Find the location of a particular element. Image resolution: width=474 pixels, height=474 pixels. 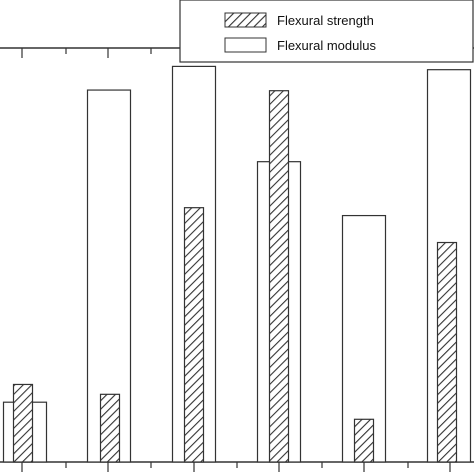

bottom-axis-ticks is located at coordinates (236, 467).